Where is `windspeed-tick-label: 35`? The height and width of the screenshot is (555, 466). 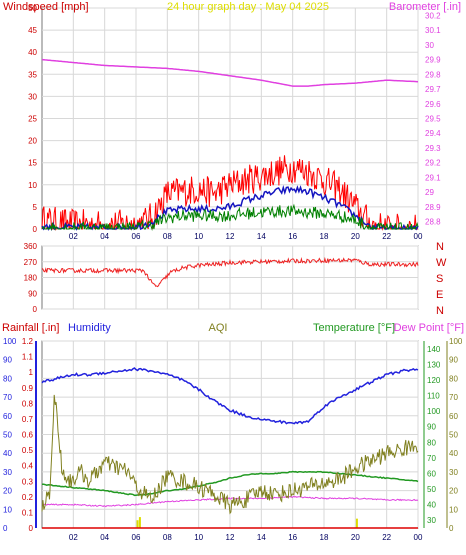
windspeed-tick-label: 35 is located at coordinates (32, 74).